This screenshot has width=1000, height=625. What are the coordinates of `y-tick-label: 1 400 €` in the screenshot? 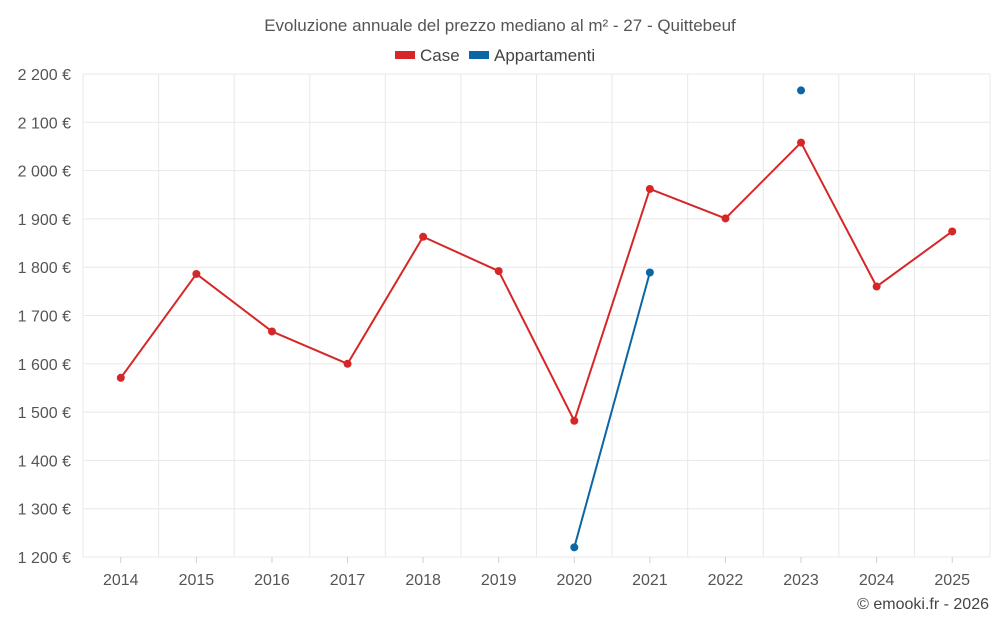 It's located at (44, 461).